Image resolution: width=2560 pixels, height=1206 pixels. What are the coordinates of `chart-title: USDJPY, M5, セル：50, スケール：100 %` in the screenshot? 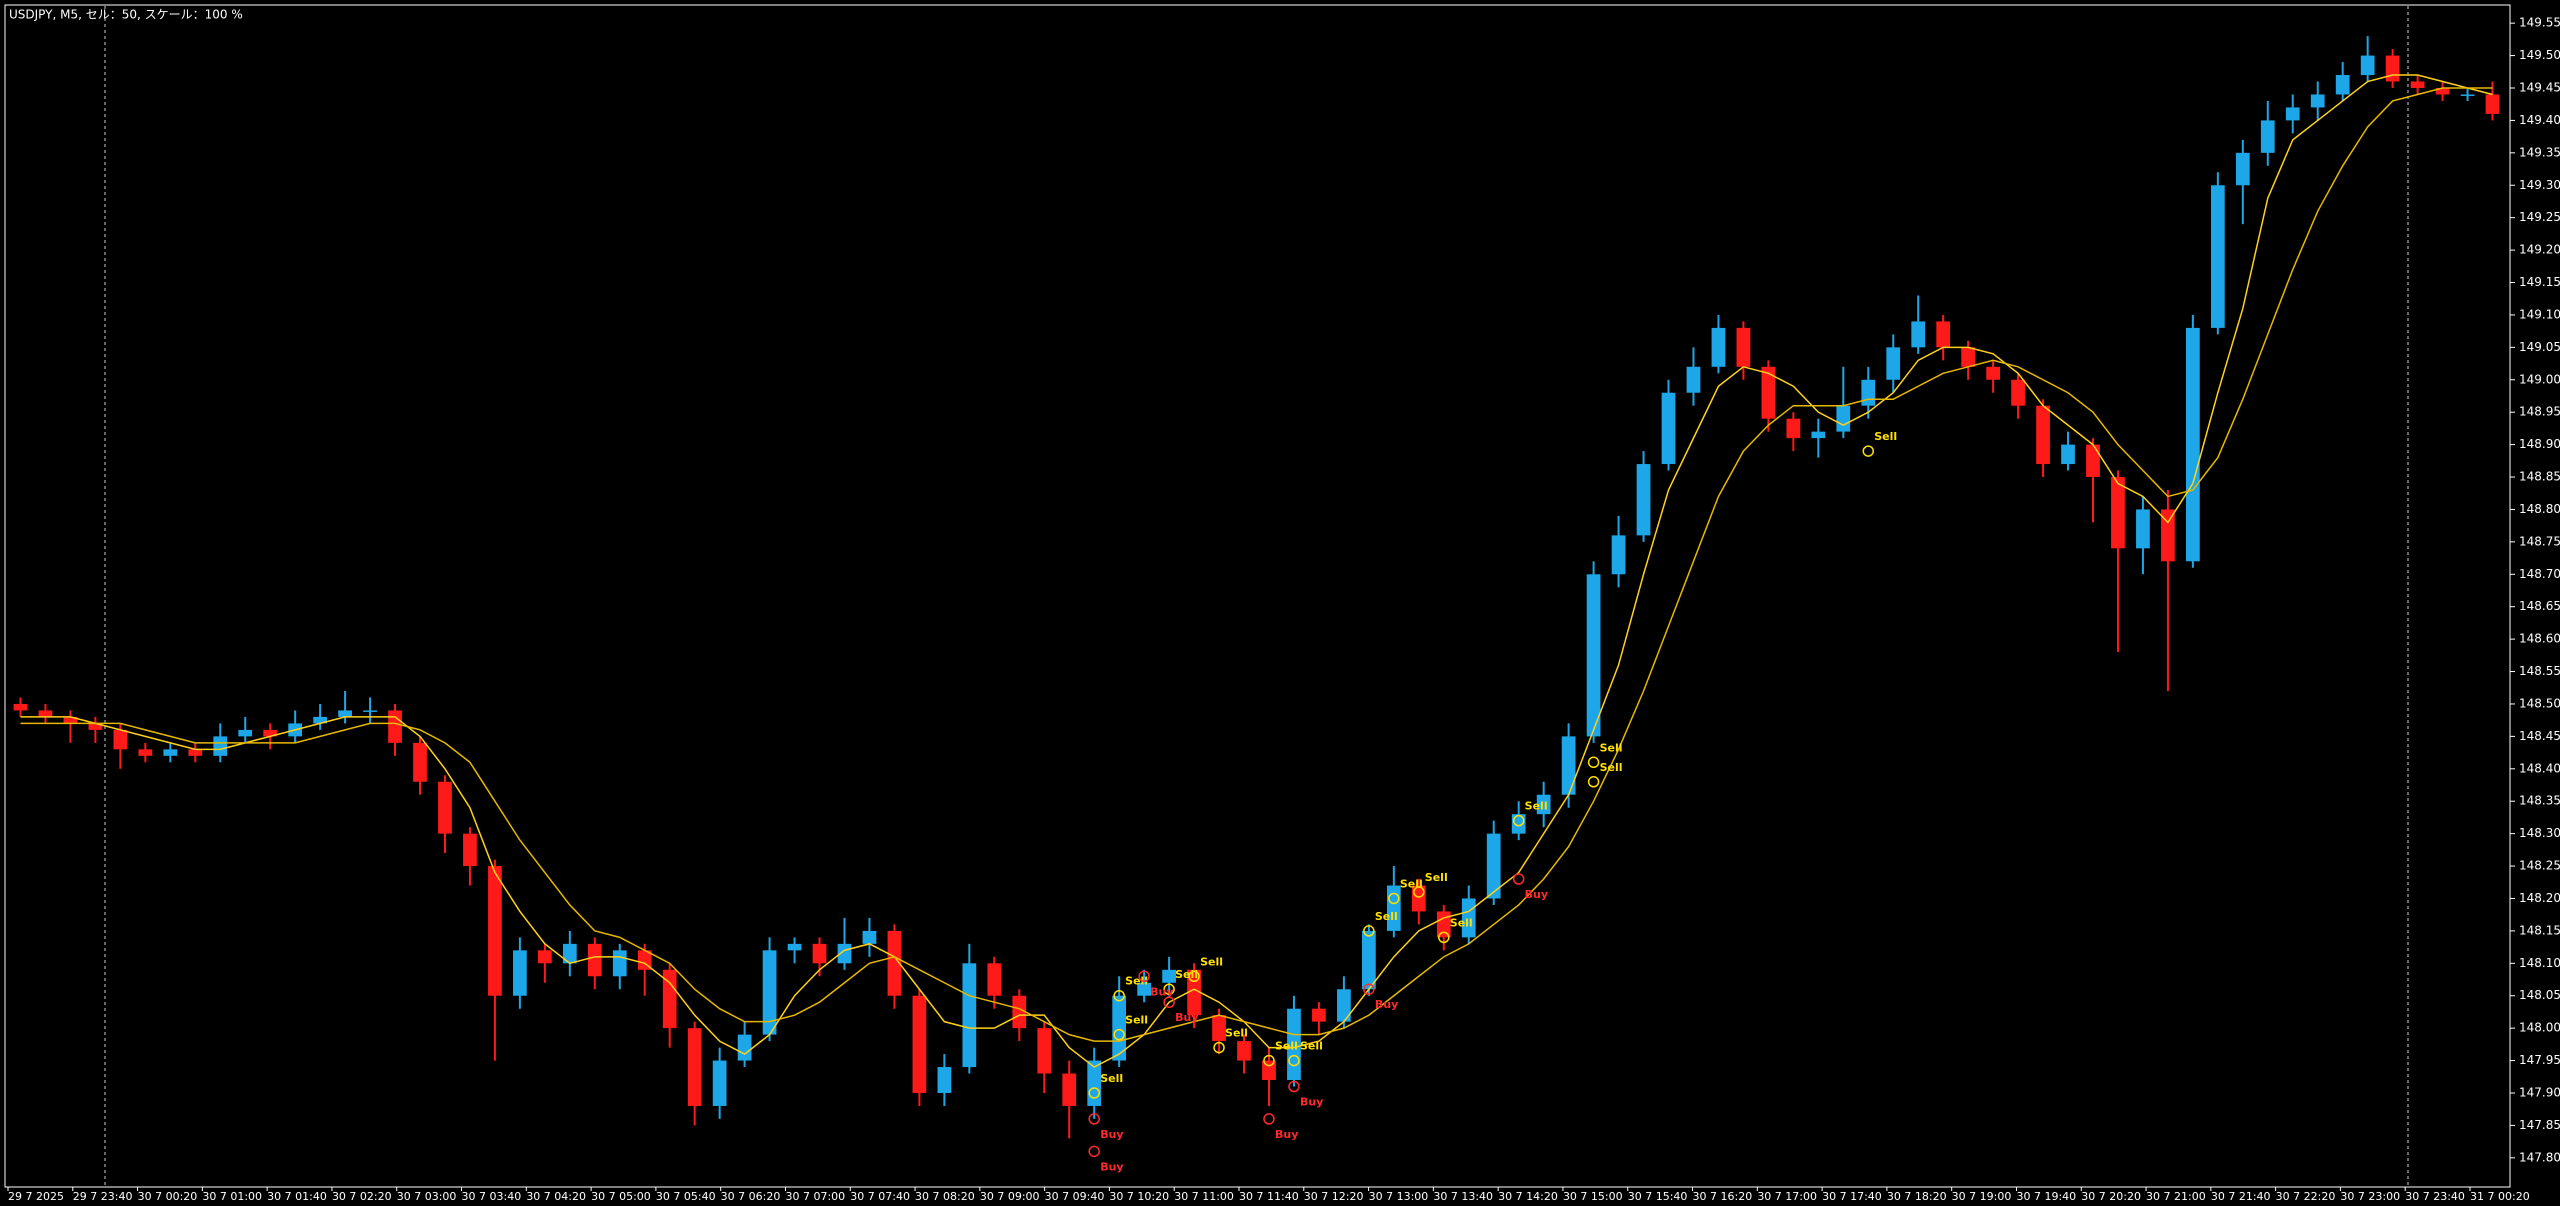 It's located at (126, 15).